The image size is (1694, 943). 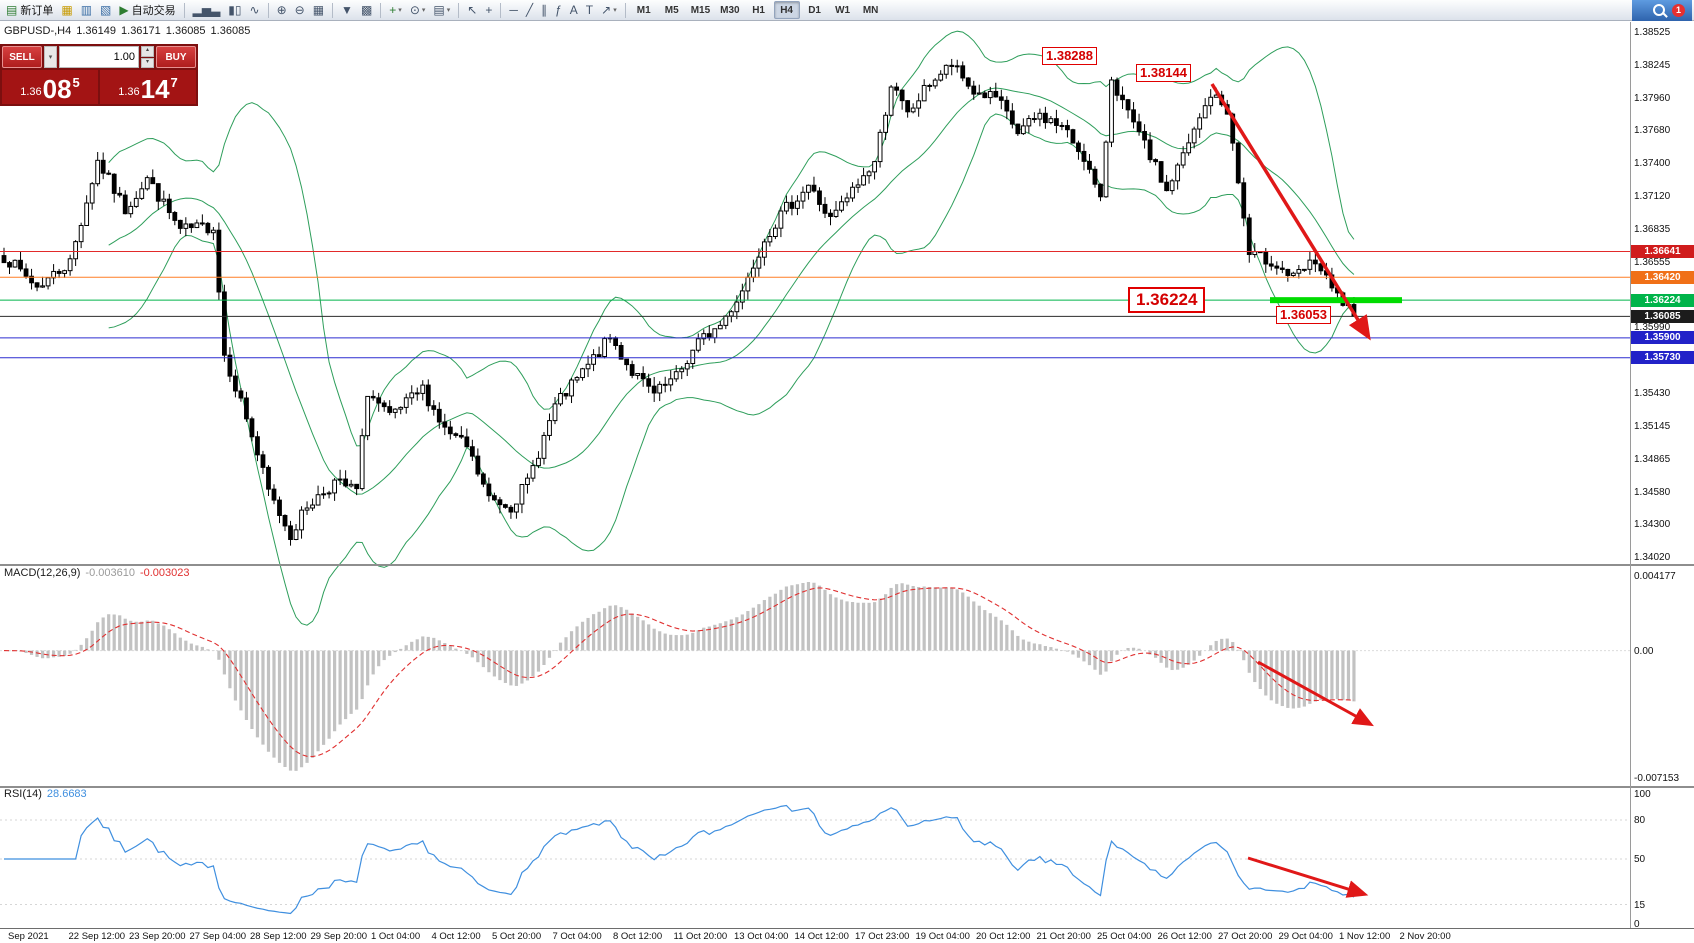 I want to click on time-axis-line, so click(x=847, y=928).